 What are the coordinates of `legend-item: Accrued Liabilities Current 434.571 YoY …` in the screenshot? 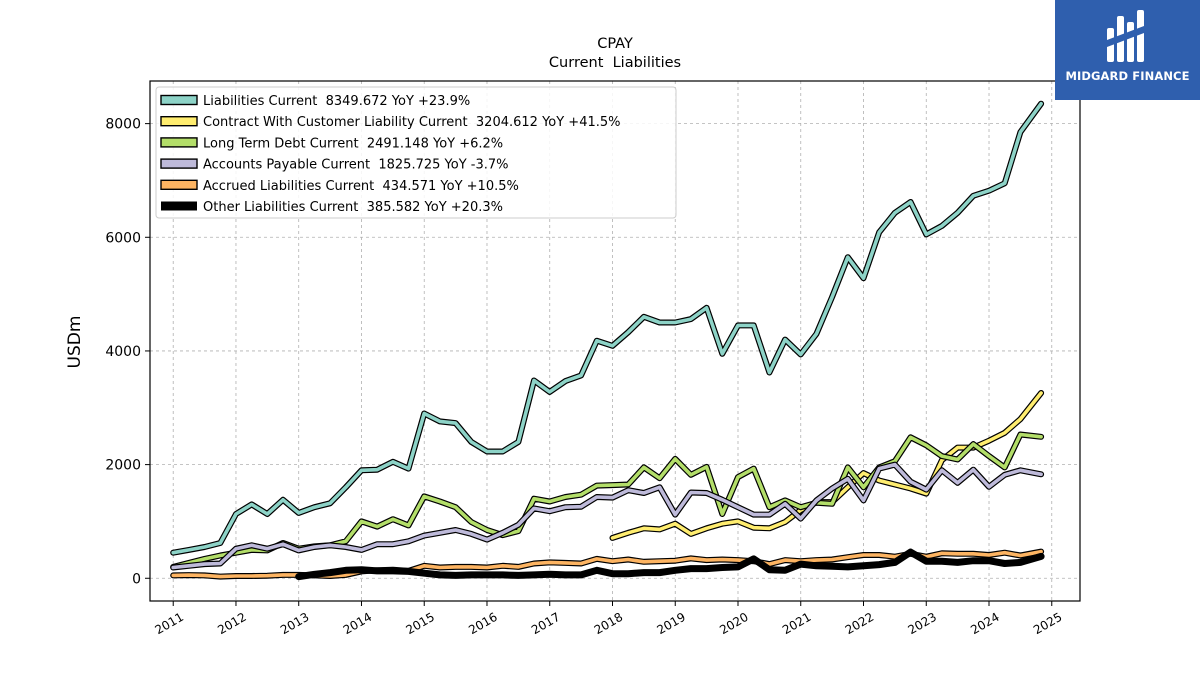 It's located at (339, 186).